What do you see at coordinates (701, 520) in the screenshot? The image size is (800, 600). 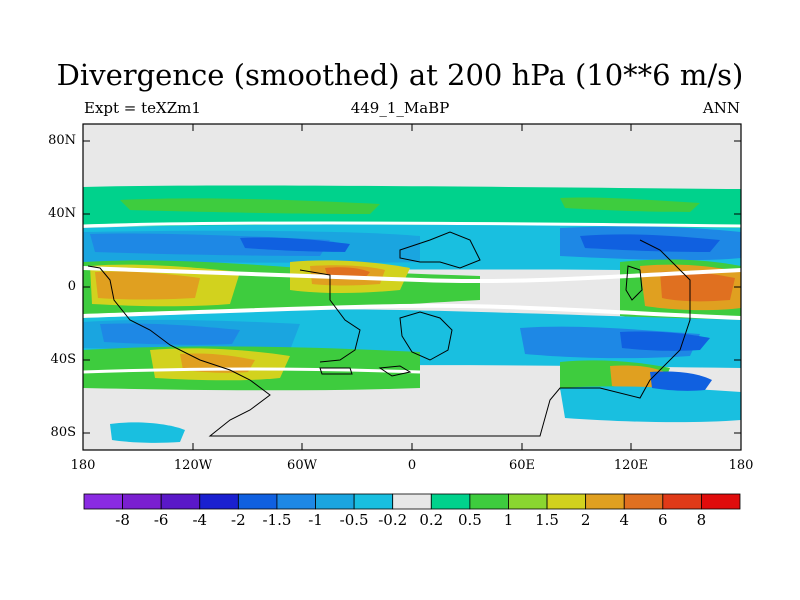 I see `colorbar-label: 8` at bounding box center [701, 520].